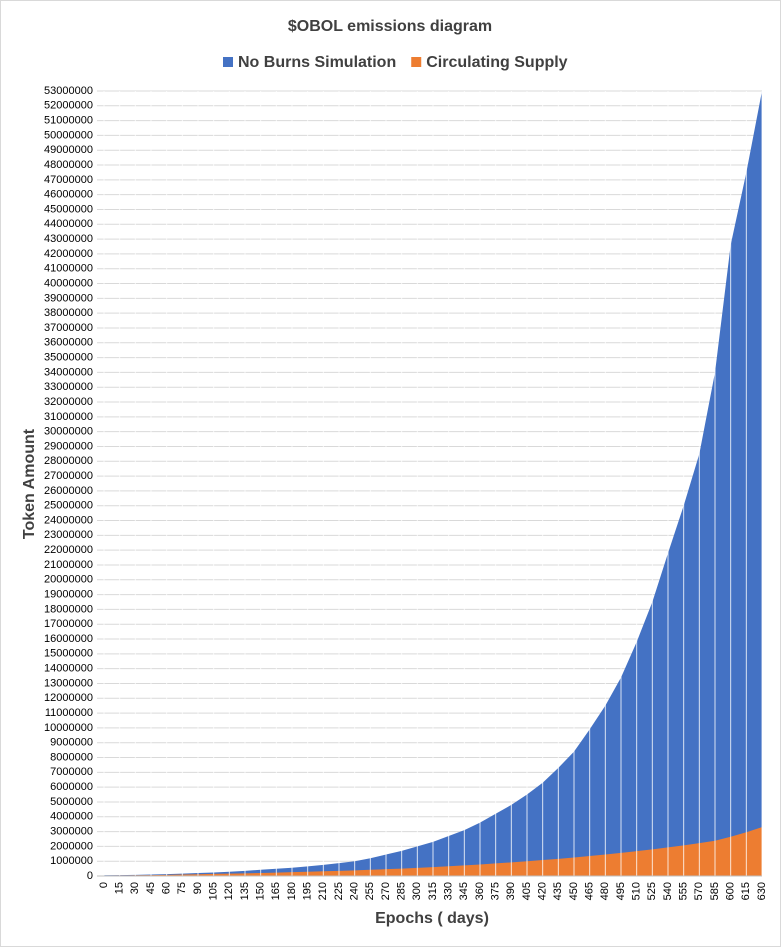 The width and height of the screenshot is (781, 949). What do you see at coordinates (71, 831) in the screenshot?
I see `y-tick-label: 3000000` at bounding box center [71, 831].